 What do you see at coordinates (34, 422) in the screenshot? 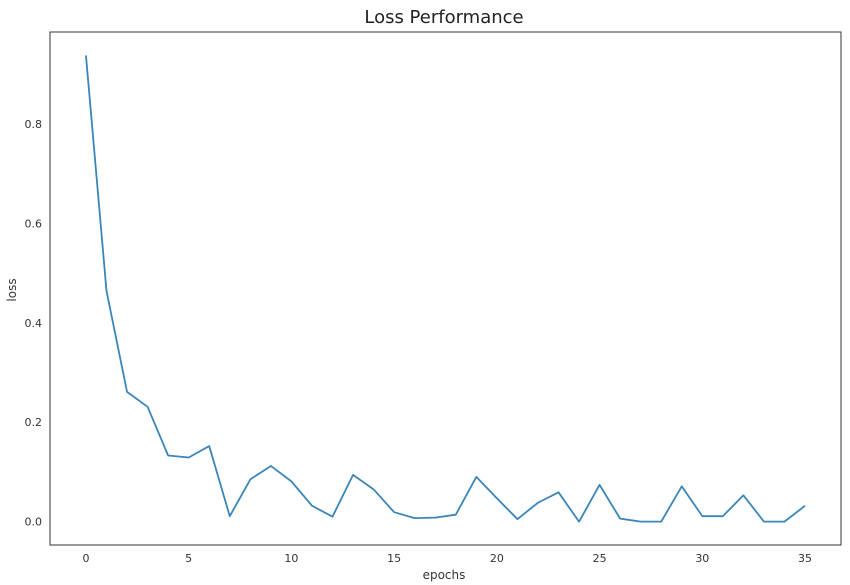
I see `y-tick-label: 0.2` at bounding box center [34, 422].